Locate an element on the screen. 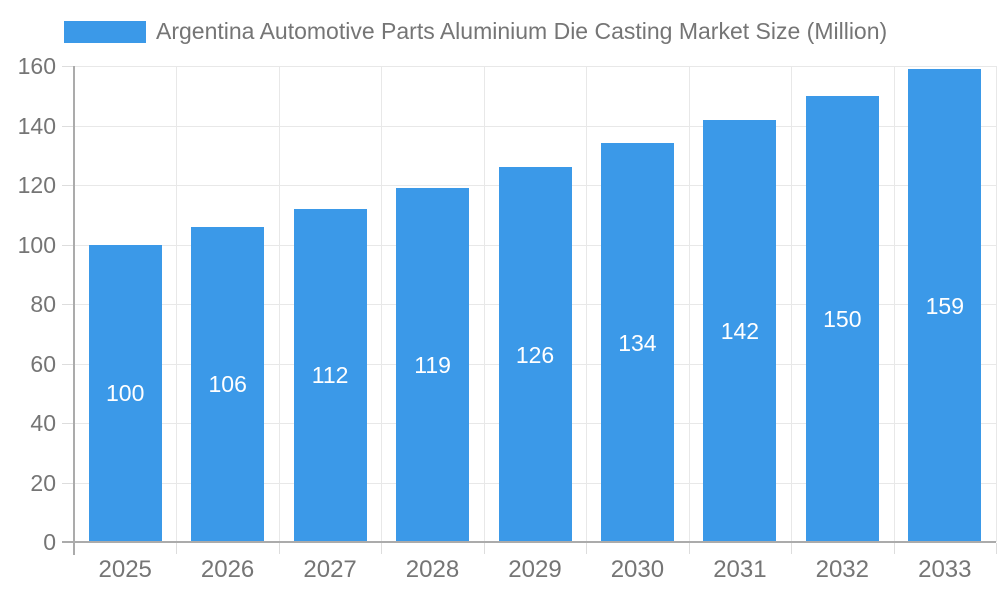  x-axis-label: 2025 is located at coordinates (125, 569).